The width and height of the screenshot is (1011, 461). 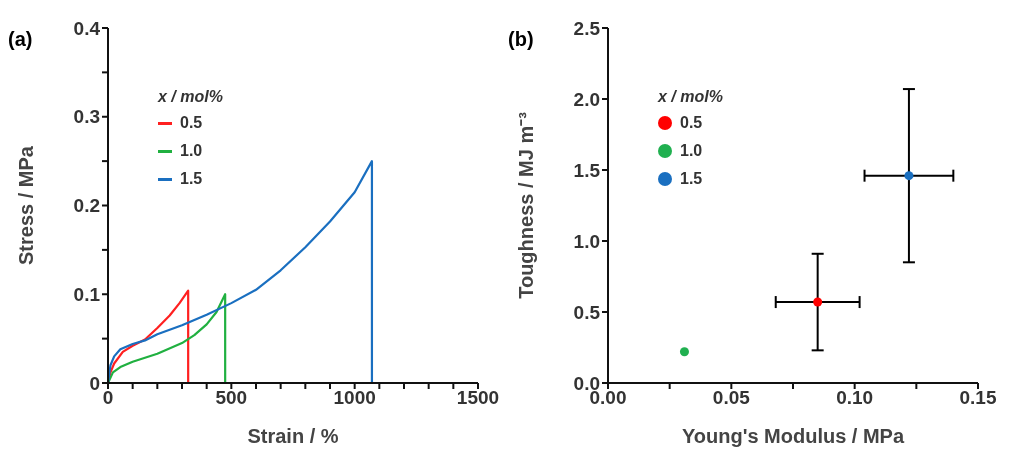 I want to click on x-tick-label: 1000, so click(x=354, y=398).